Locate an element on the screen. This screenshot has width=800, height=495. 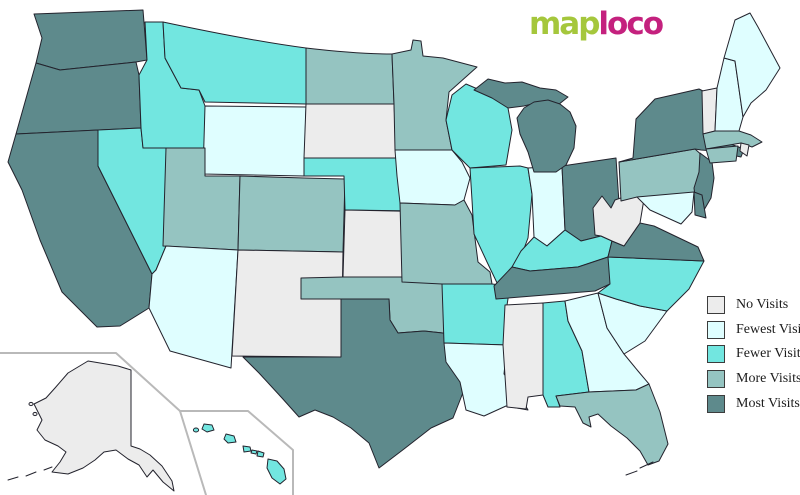
legend-swatch-more-visits is located at coordinates (716, 379).